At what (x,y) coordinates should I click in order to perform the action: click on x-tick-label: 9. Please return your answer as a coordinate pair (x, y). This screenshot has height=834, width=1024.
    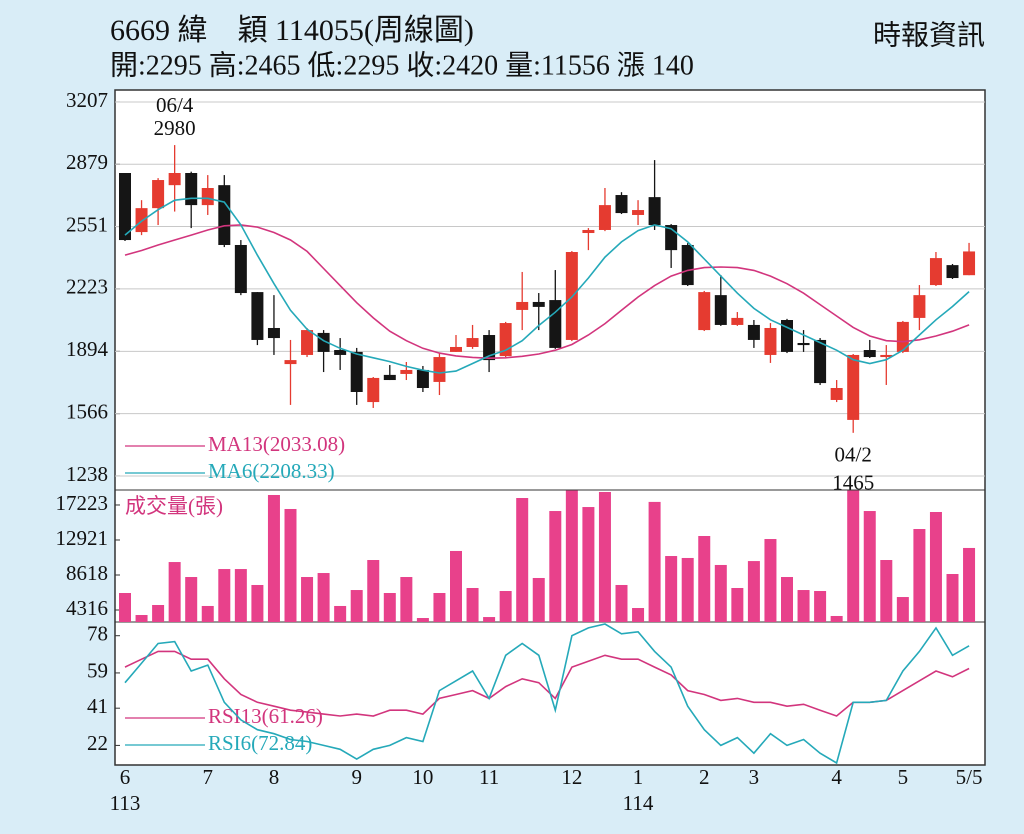
    Looking at the image, I should click on (356, 777).